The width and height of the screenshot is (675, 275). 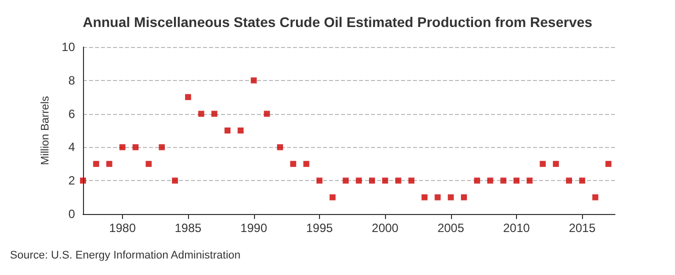 I want to click on x-tick-label: 2010, so click(x=516, y=228).